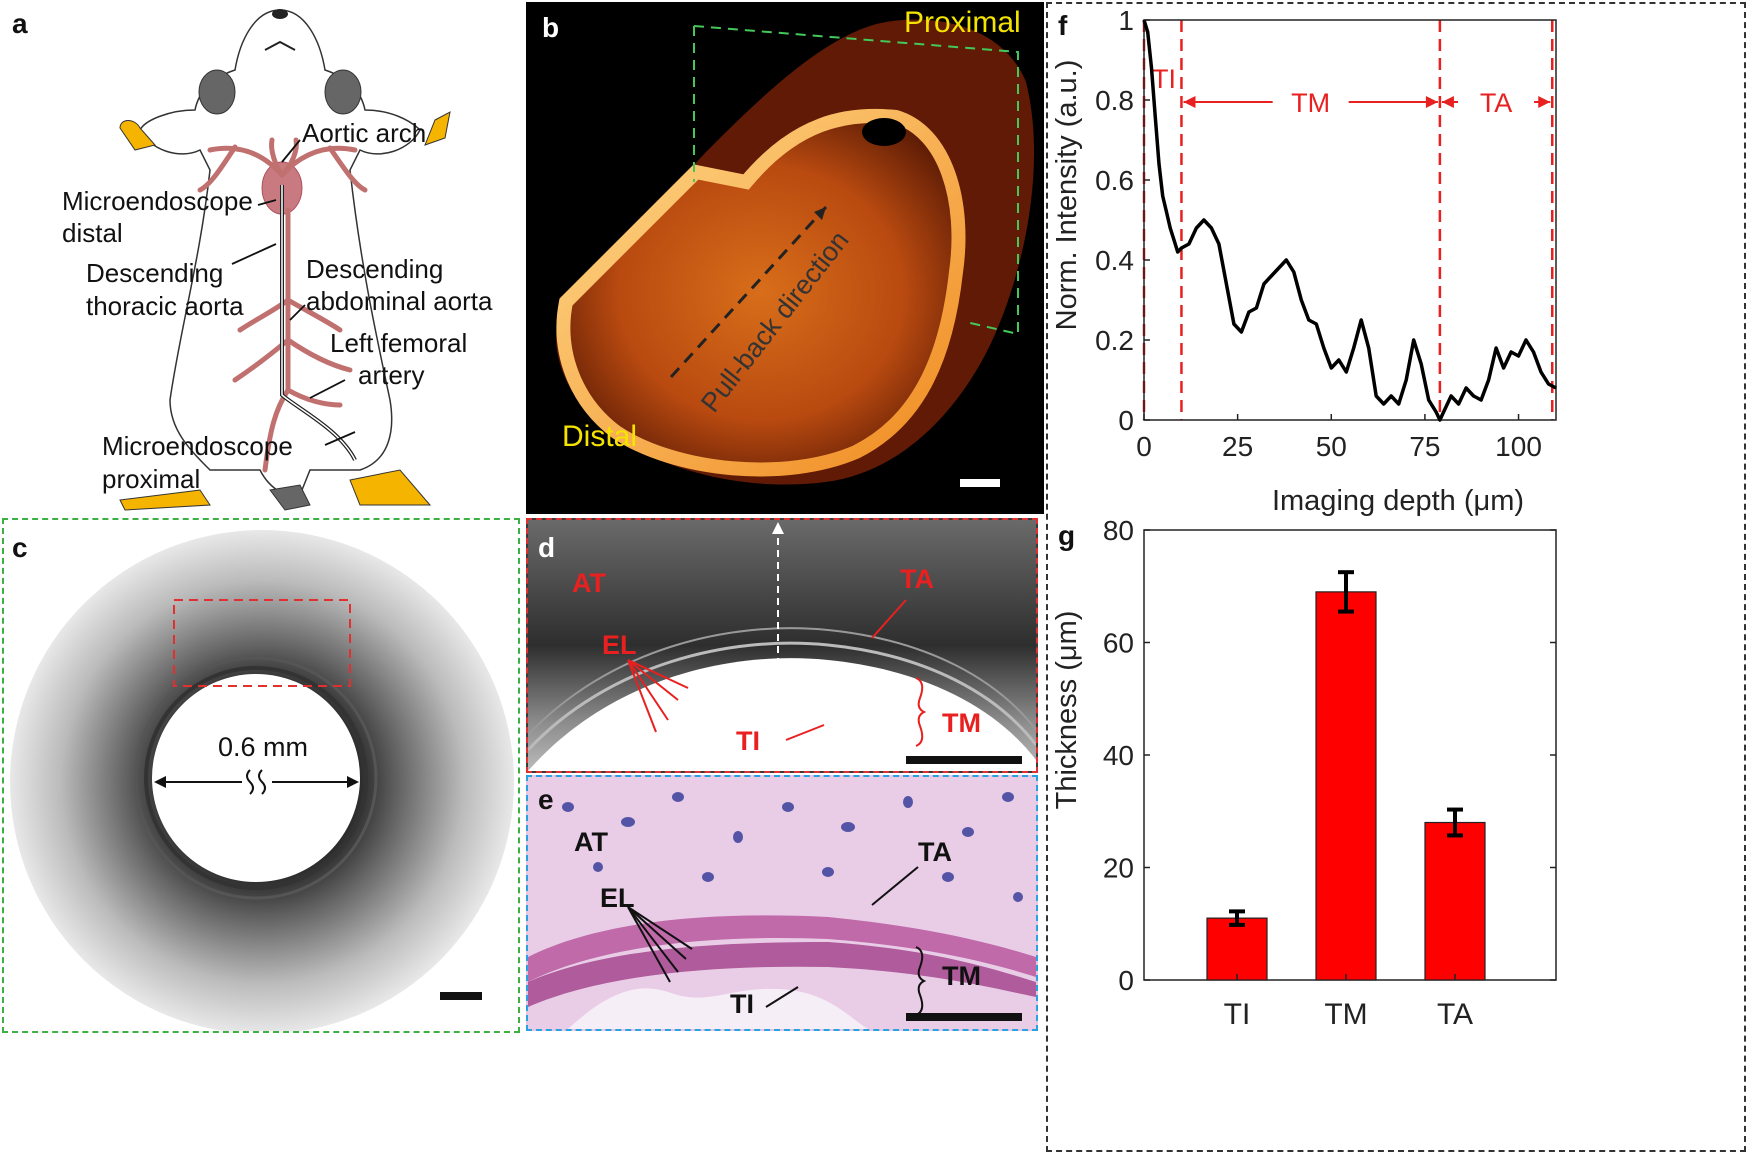  I want to click on label-microendoscope-distal-2: distal, so click(92, 233).